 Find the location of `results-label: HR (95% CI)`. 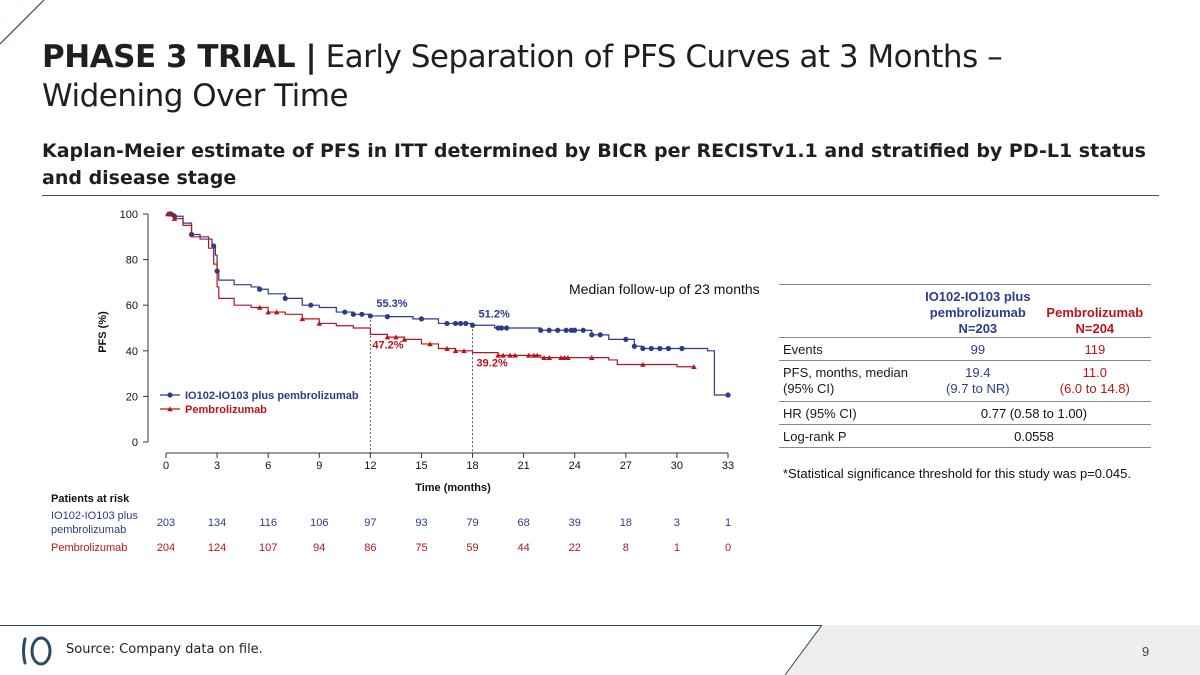

results-label: HR (95% CI) is located at coordinates (848, 413).